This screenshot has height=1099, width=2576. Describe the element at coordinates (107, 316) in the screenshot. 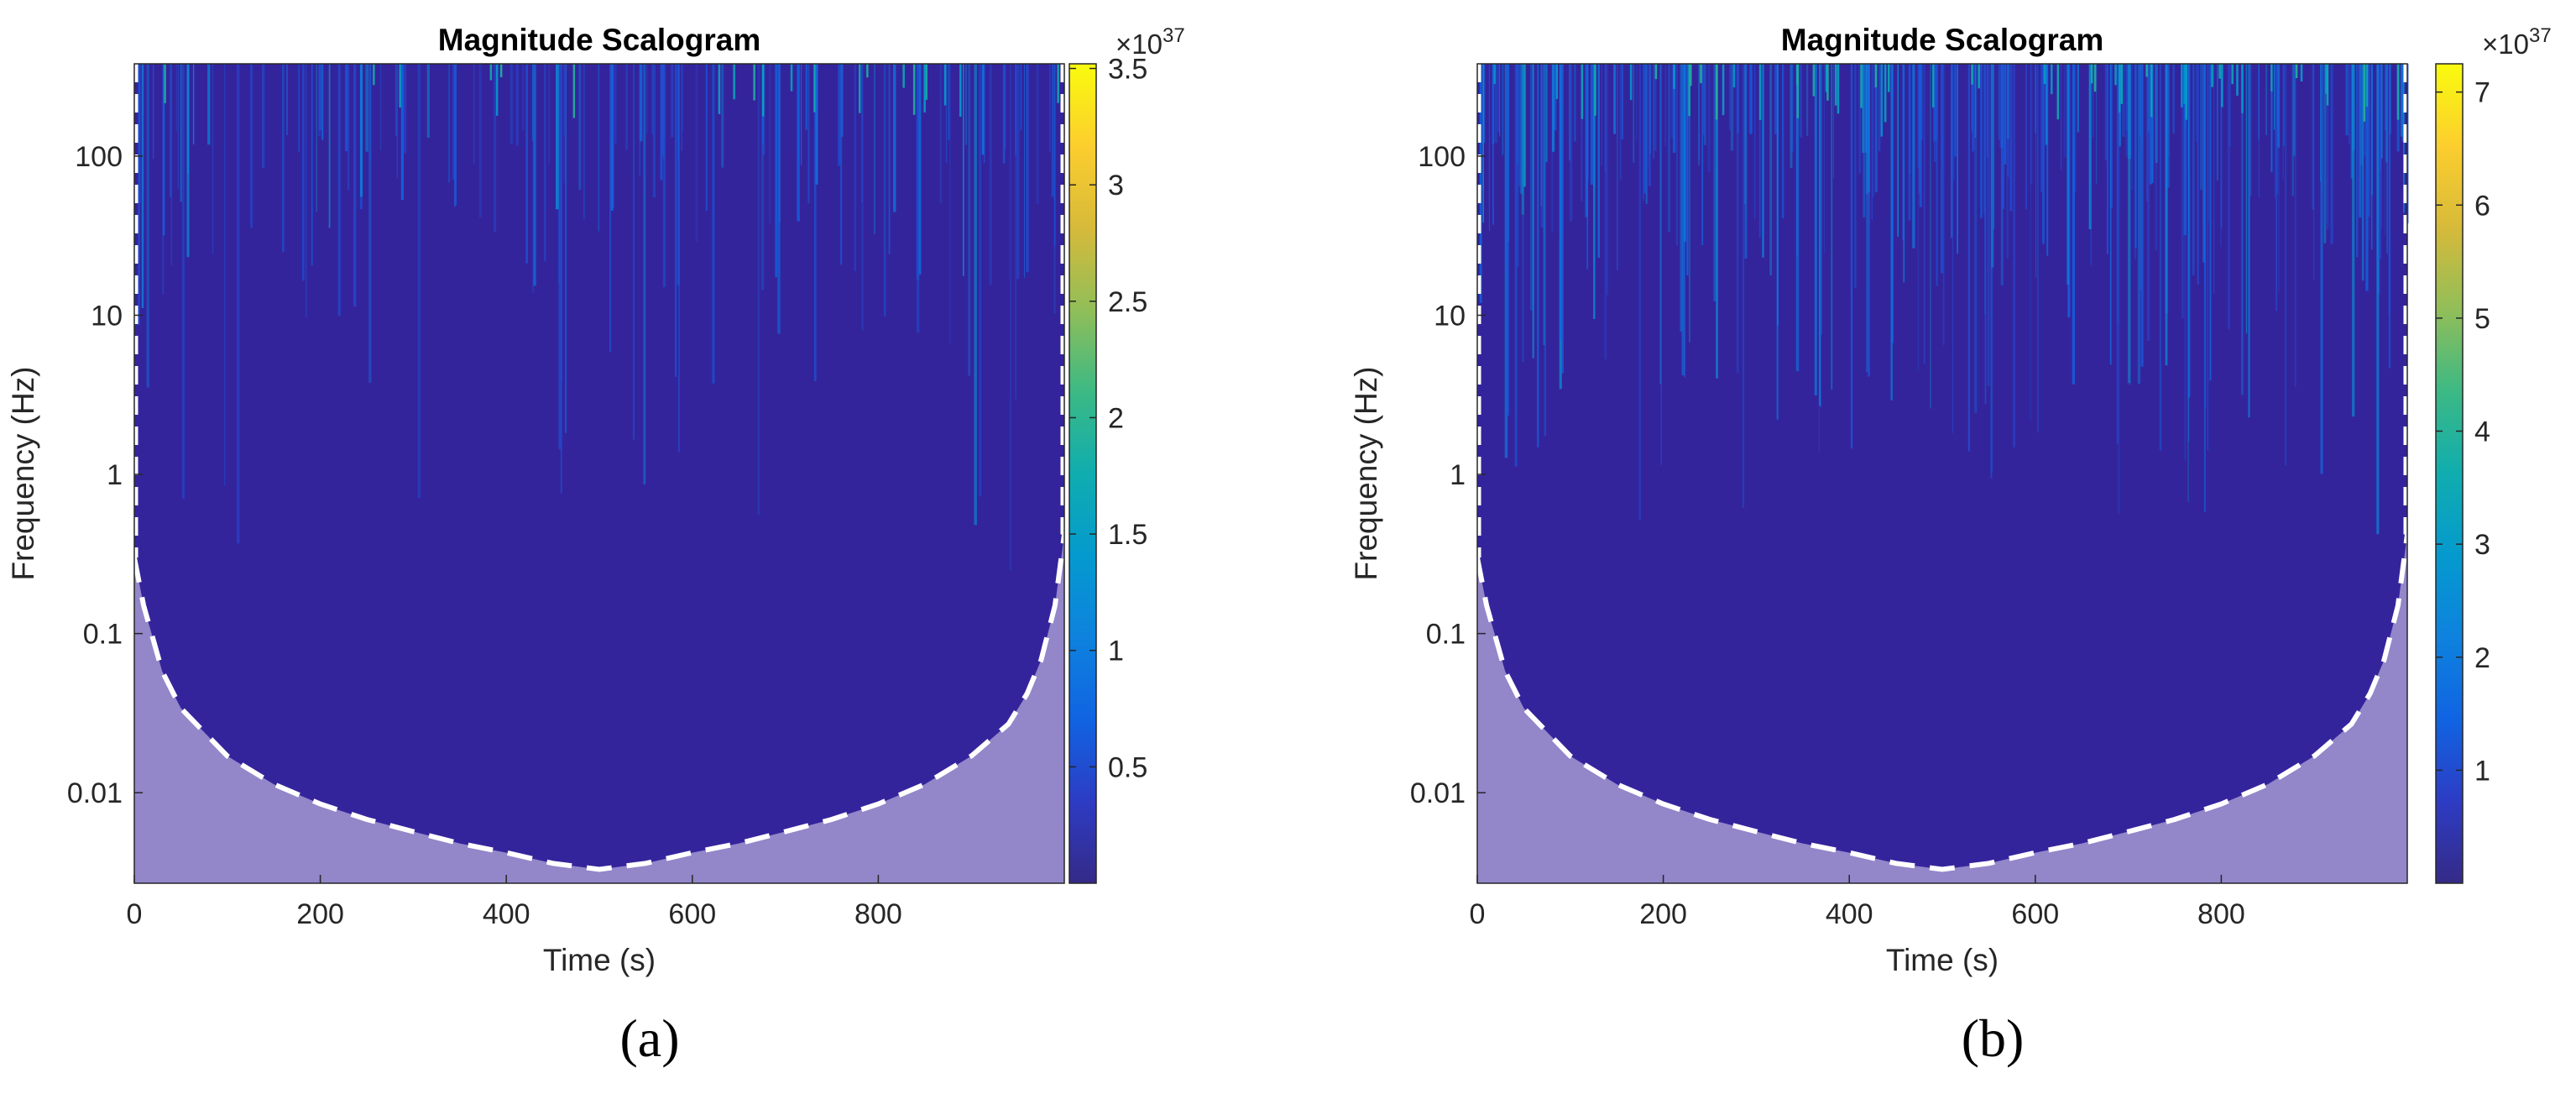

I see `y-tick-label: 10` at that location.